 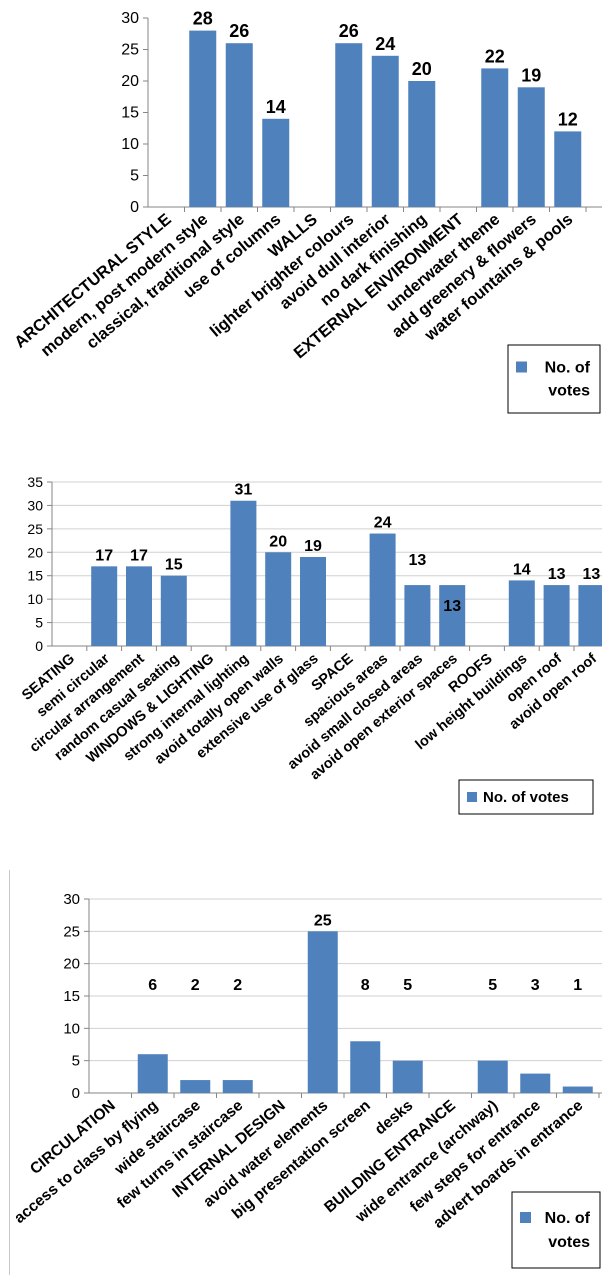 What do you see at coordinates (174, 565) in the screenshot?
I see `data-label: 15` at bounding box center [174, 565].